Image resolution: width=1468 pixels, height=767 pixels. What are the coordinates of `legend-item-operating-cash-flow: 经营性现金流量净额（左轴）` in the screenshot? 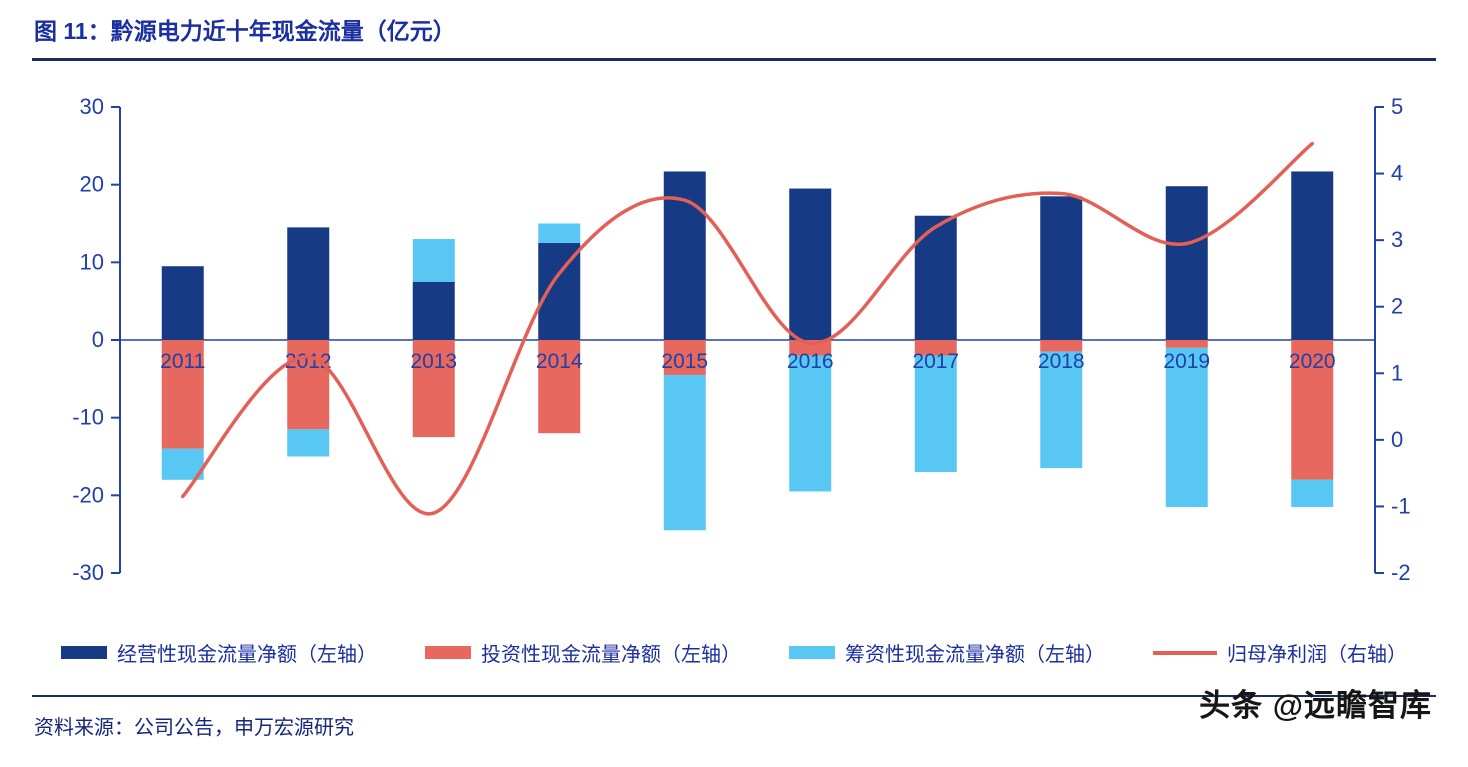 It's located at (219, 652).